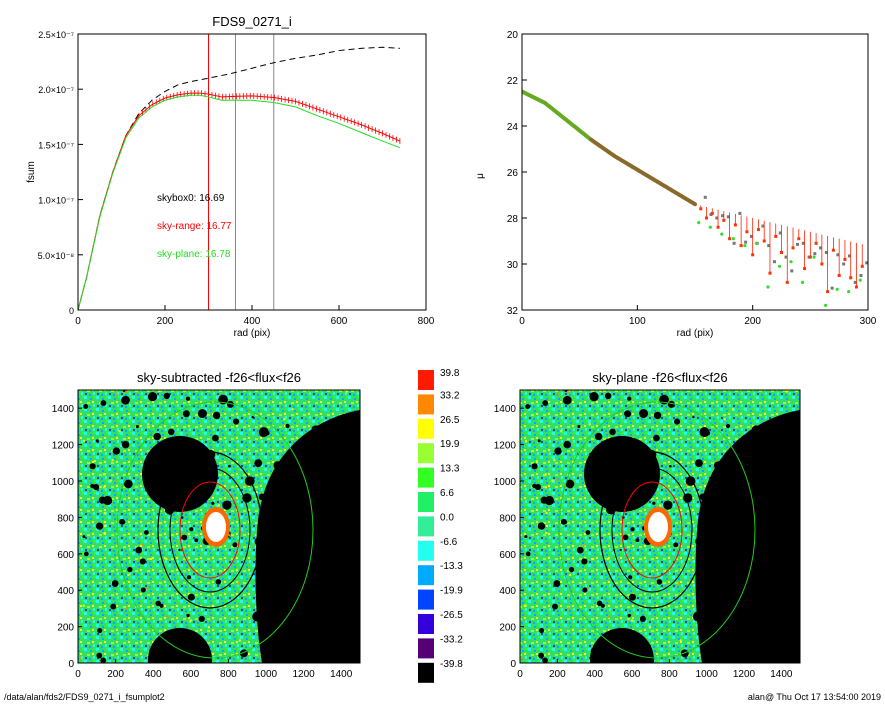  What do you see at coordinates (194, 226) in the screenshot?
I see `annotation-sky-range: sky-range: 16.77` at bounding box center [194, 226].